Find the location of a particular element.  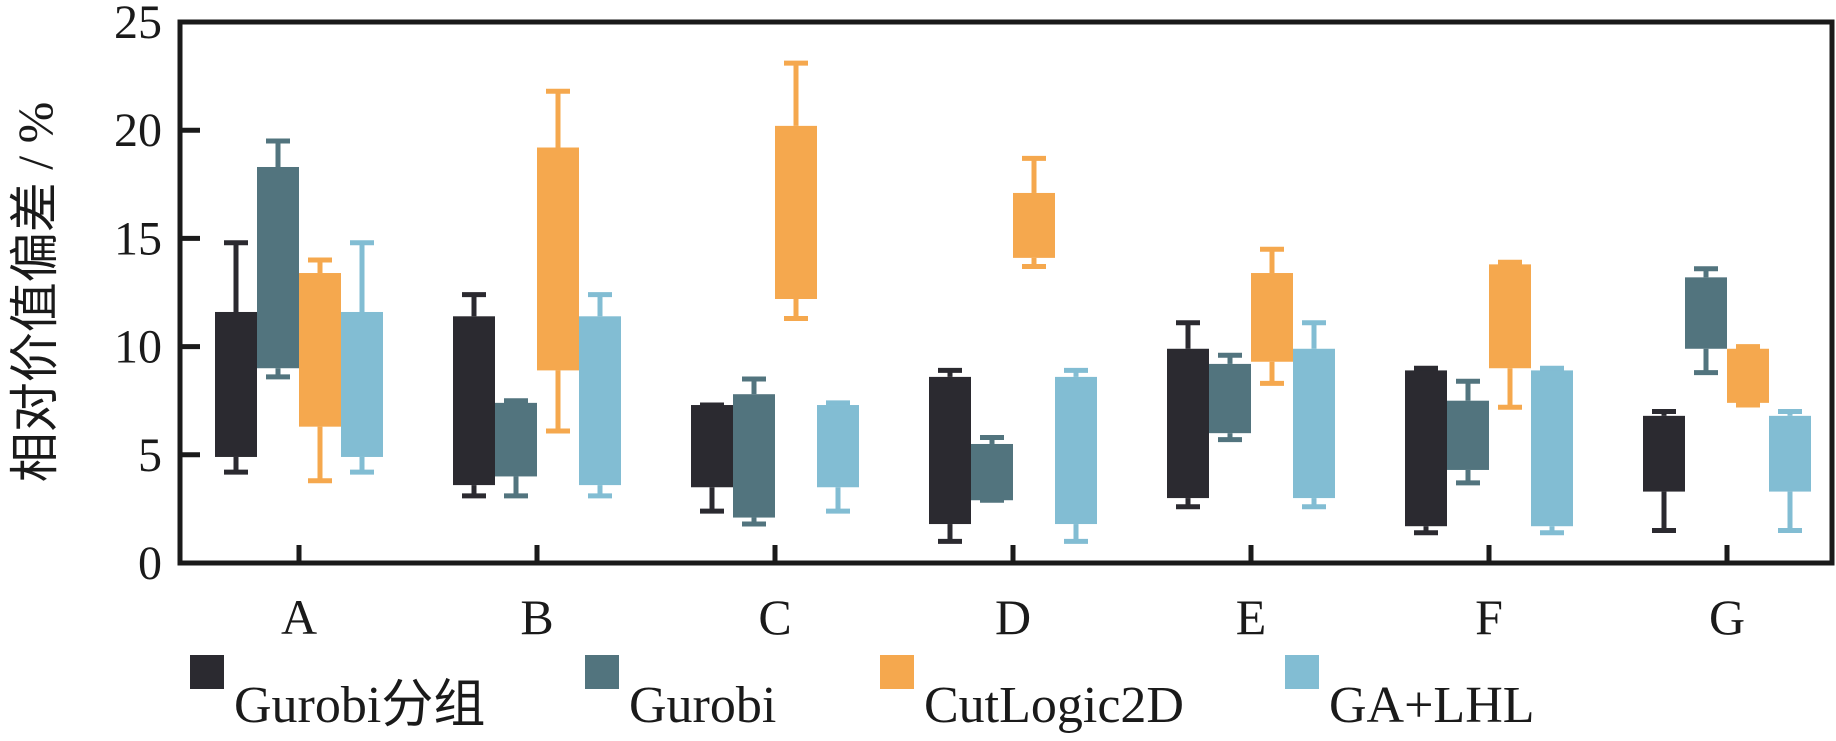

legend-label: Gurobi is located at coordinates (702, 705).